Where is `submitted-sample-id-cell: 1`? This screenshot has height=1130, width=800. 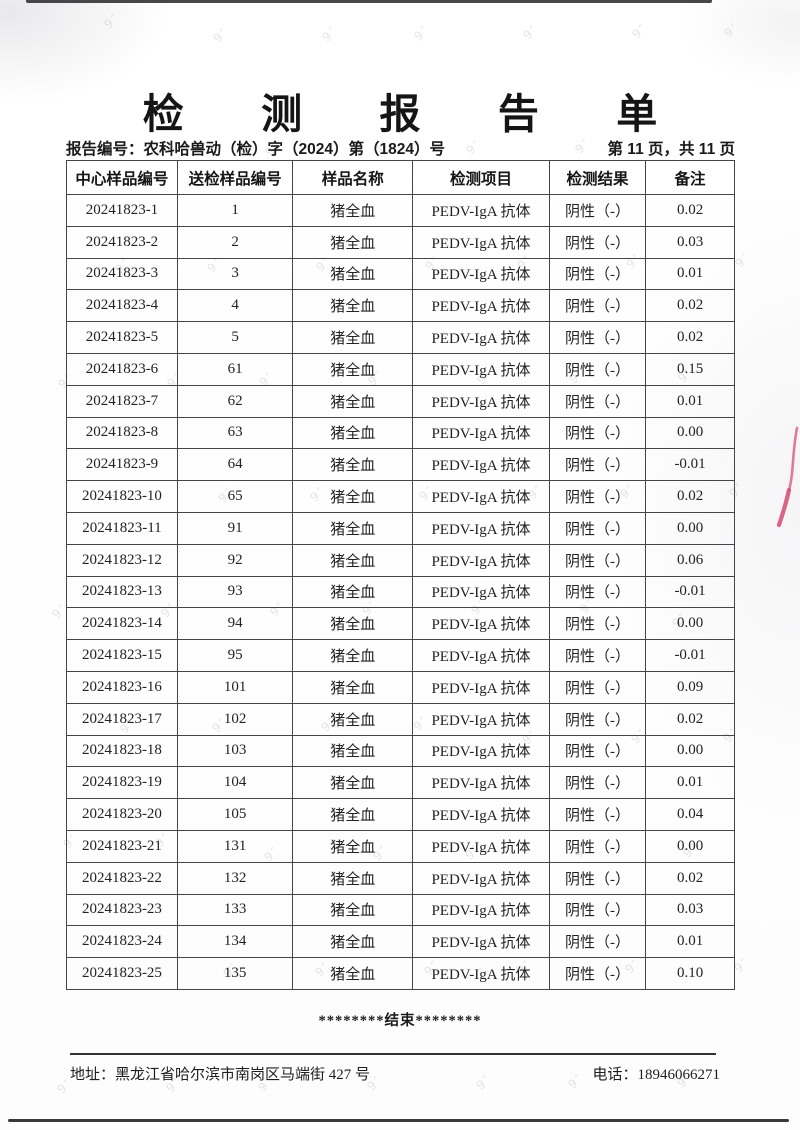 submitted-sample-id-cell: 1 is located at coordinates (235, 210).